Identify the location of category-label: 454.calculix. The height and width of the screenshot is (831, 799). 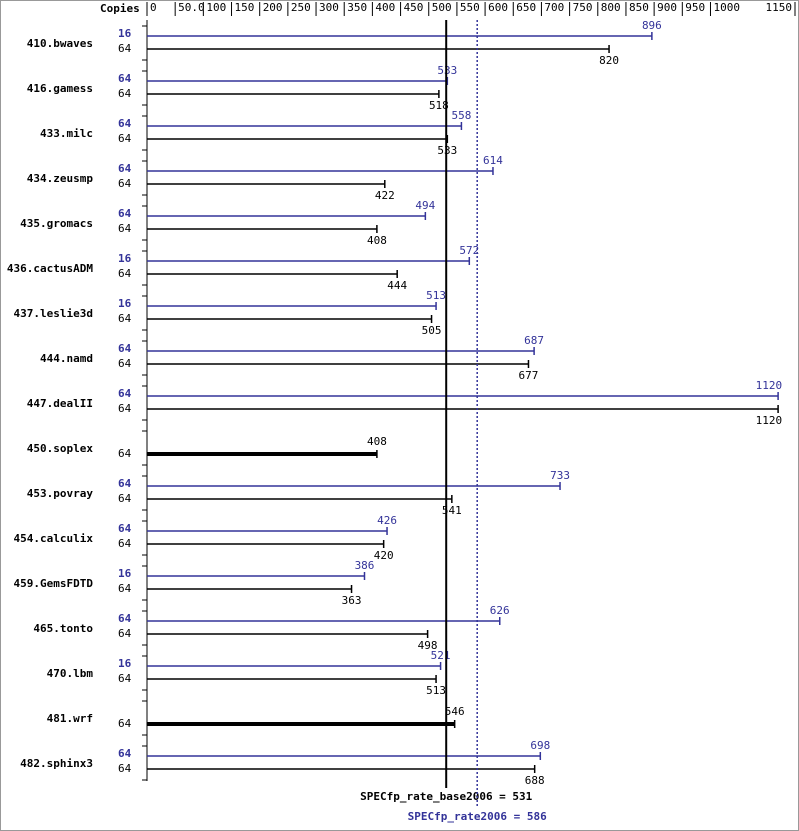
(54, 538).